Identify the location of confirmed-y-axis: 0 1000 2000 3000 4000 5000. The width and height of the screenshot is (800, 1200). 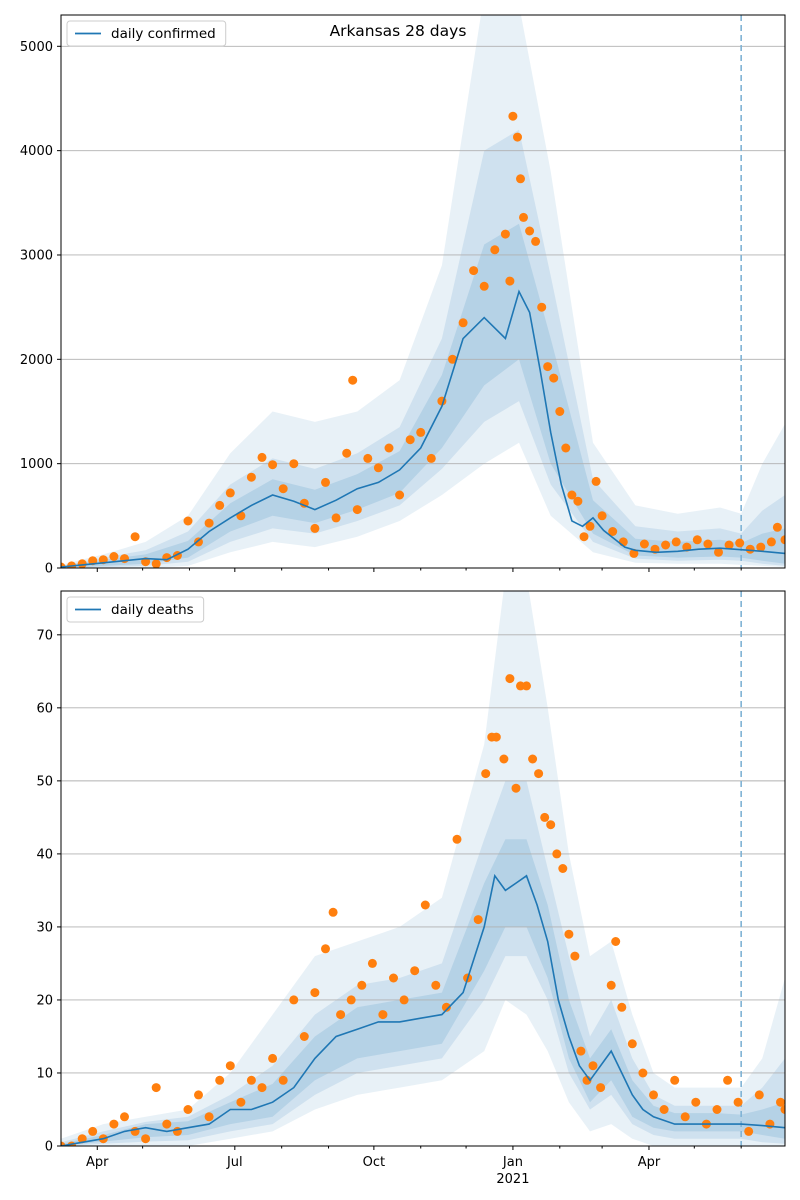
(40, 308).